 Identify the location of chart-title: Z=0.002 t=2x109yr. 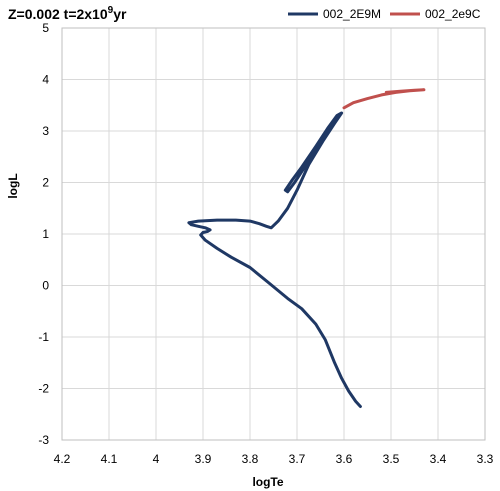
(67, 13).